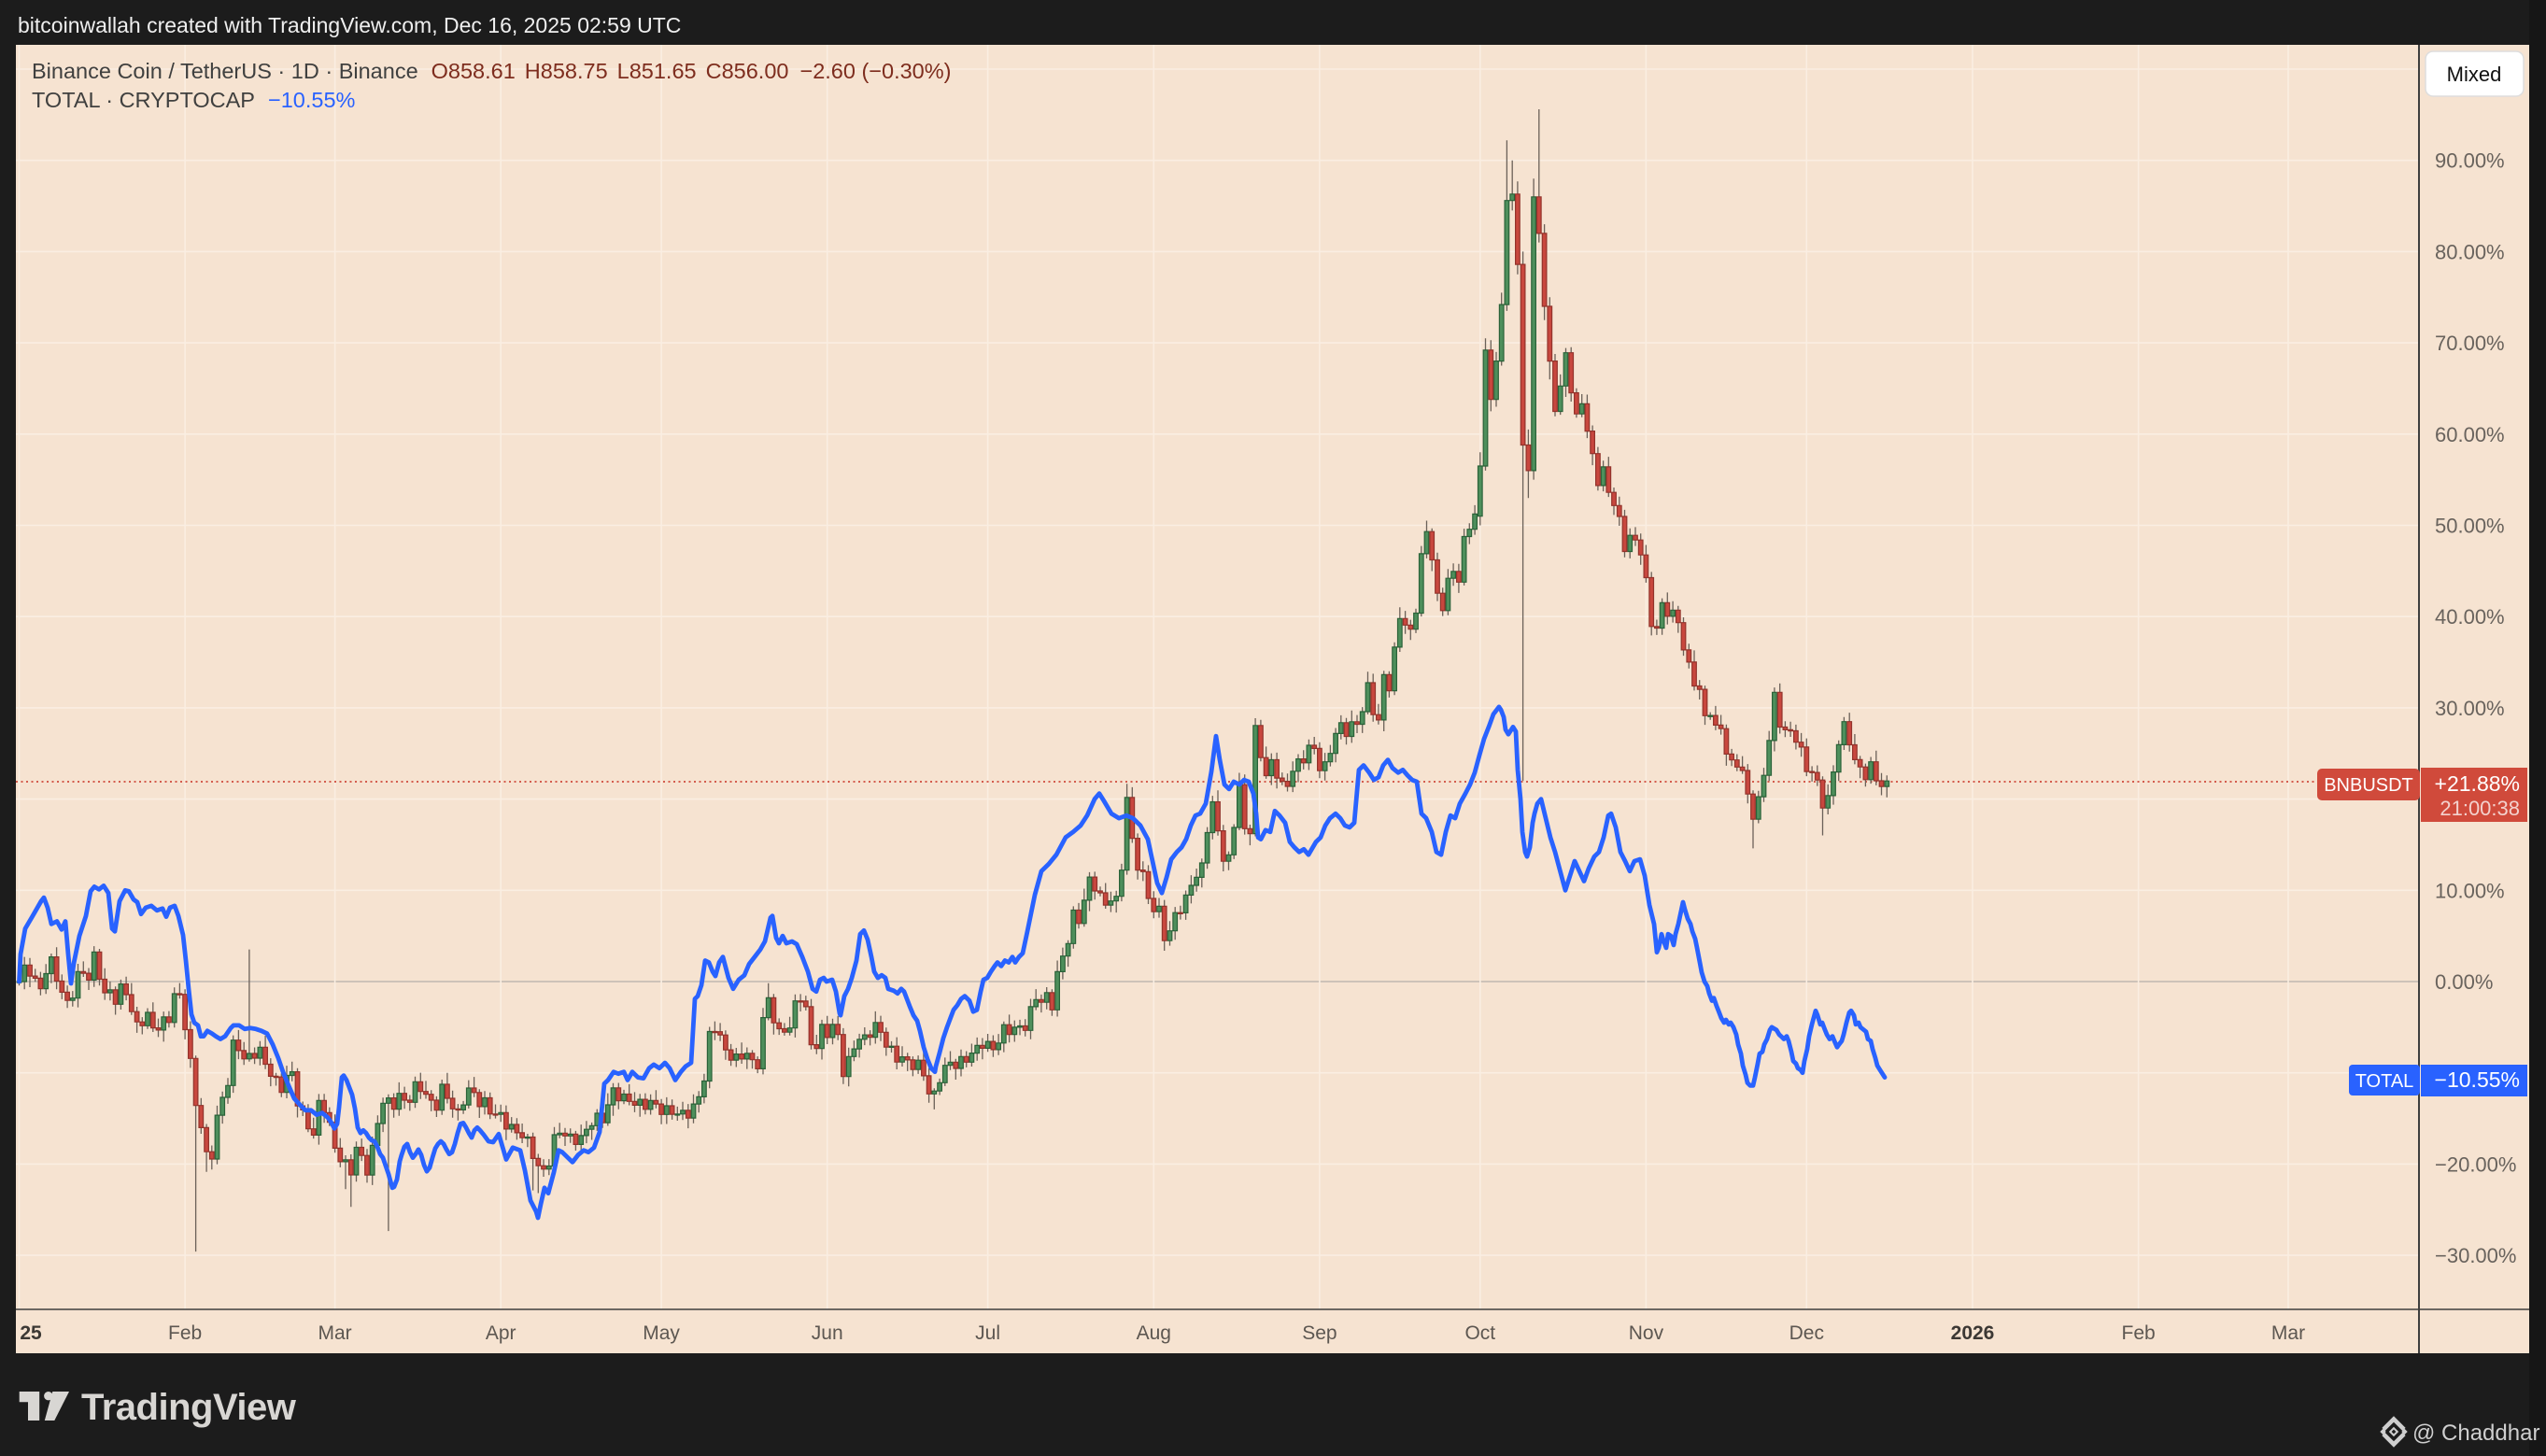  What do you see at coordinates (31, 1333) in the screenshot?
I see `svg-text: 25` at bounding box center [31, 1333].